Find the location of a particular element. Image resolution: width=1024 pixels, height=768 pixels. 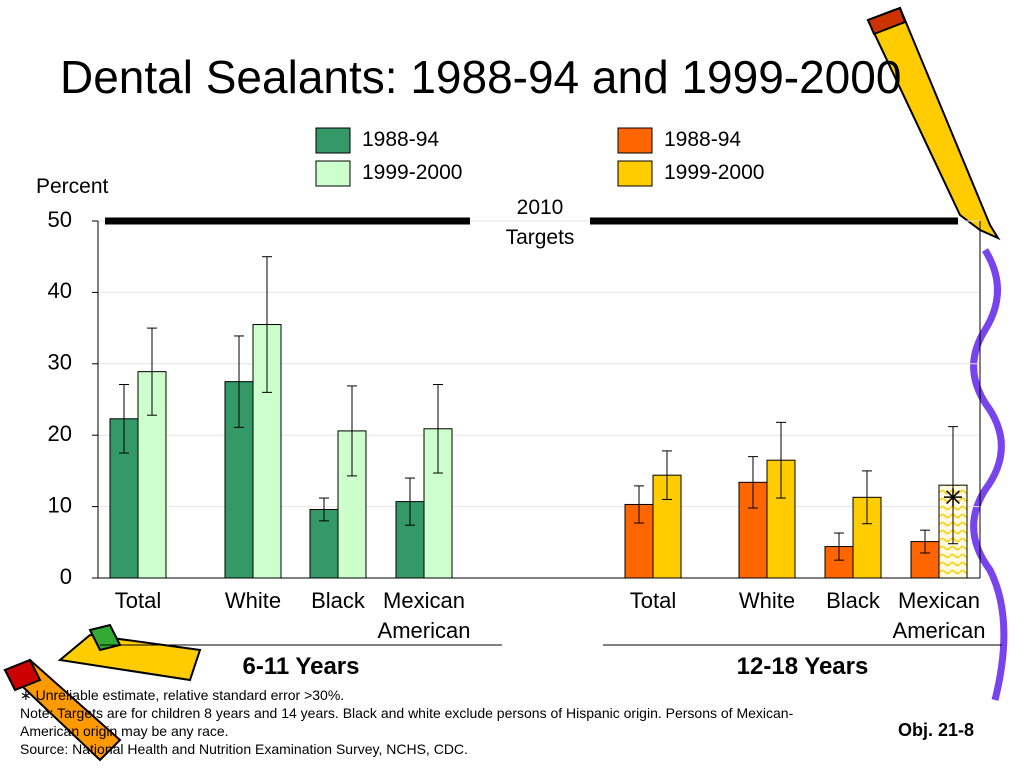

slide-title: Dental Sealants: 1988-94 and 1999-2000 is located at coordinates (481, 77).